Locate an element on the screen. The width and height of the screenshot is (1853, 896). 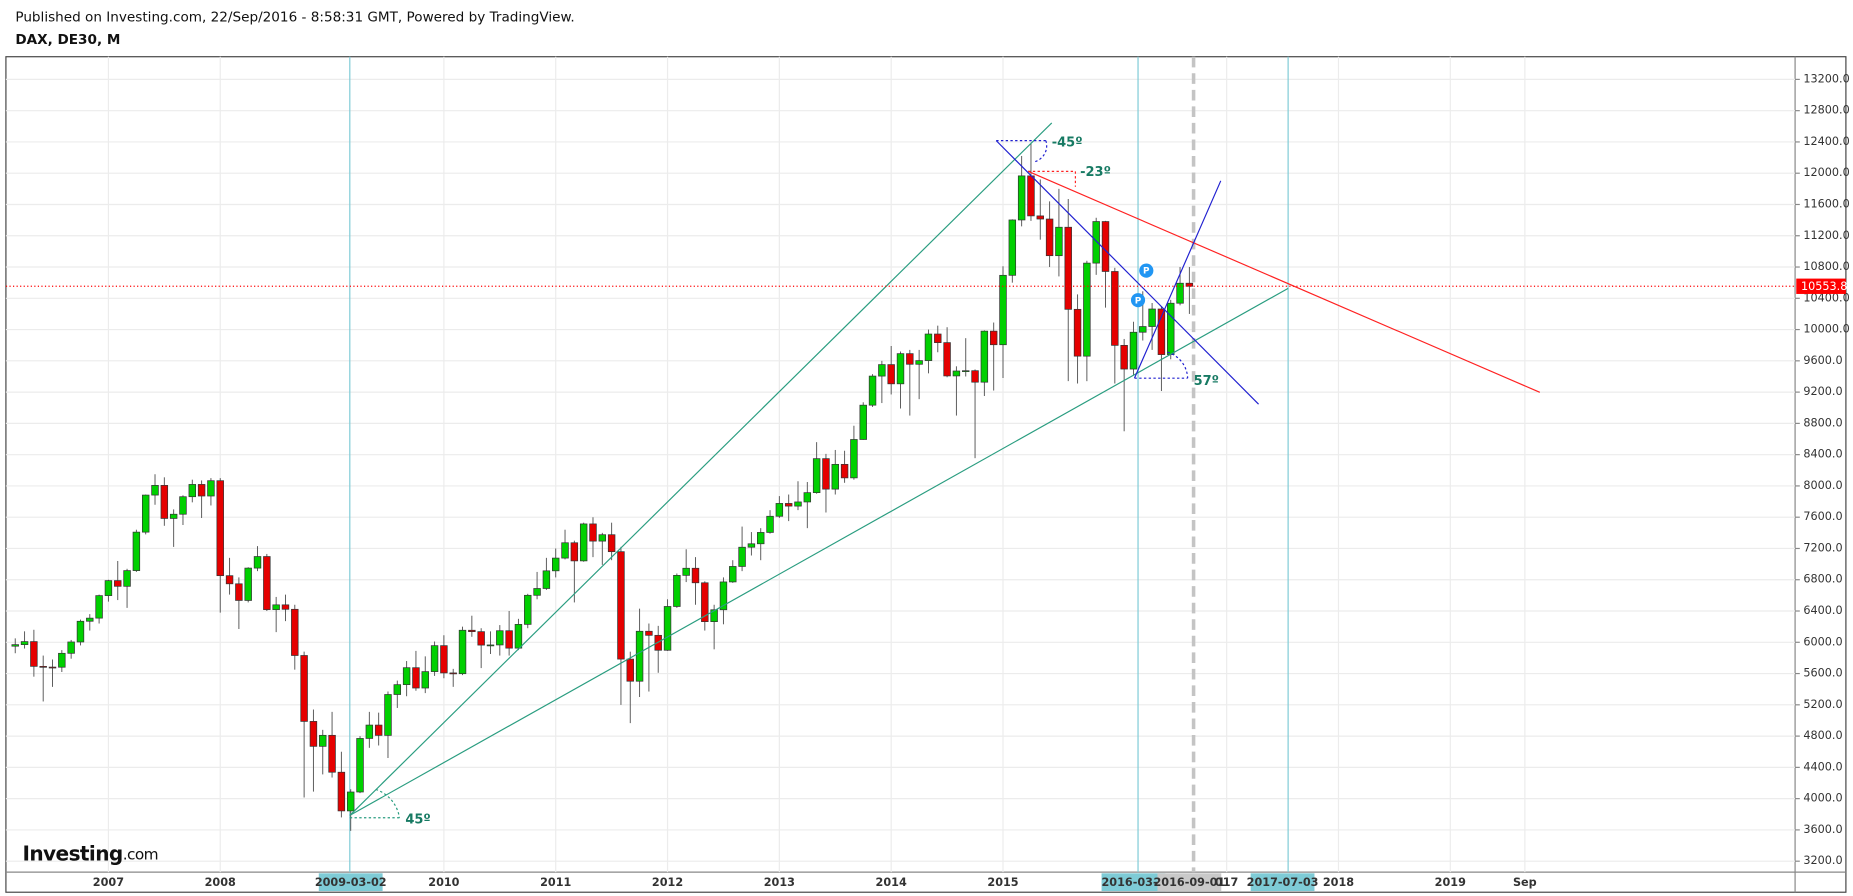
y-tick-label: 9600.0 is located at coordinates (1822, 360).